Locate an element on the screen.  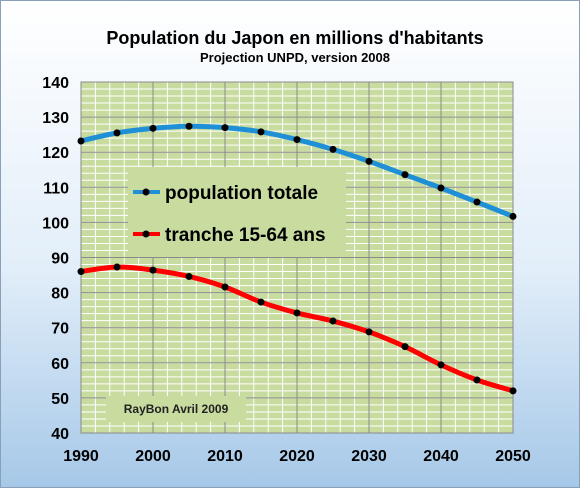
x-tick-label: 2050 is located at coordinates (513, 456).